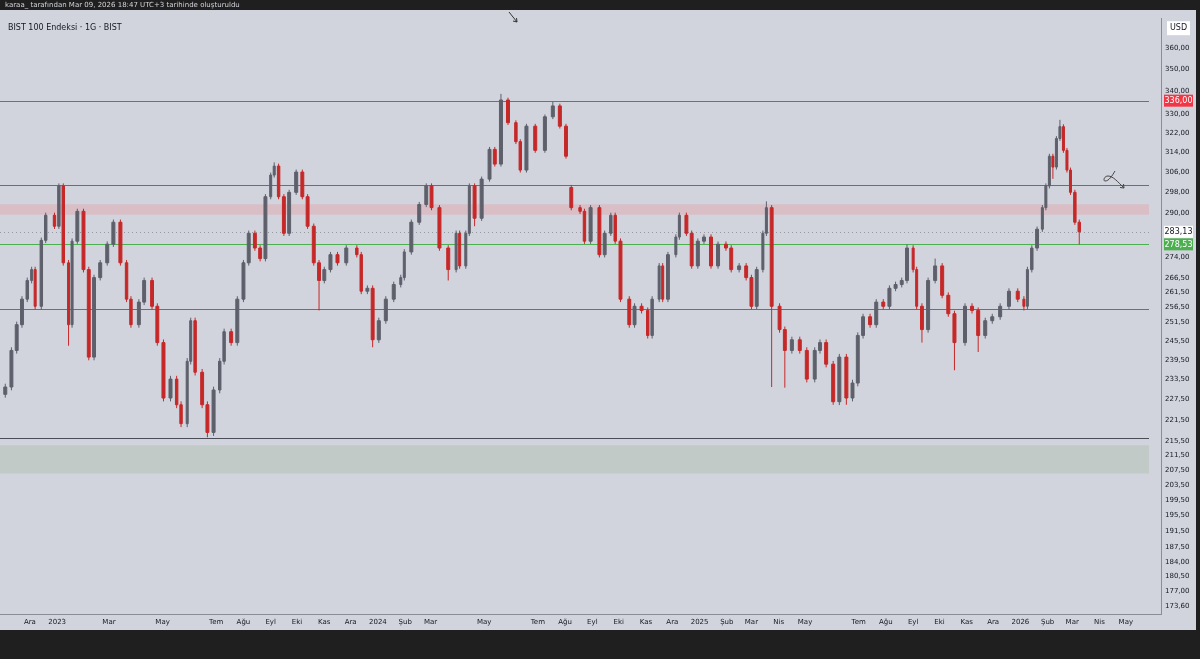 The height and width of the screenshot is (659, 1200). What do you see at coordinates (1178, 28) in the screenshot?
I see `y-axis-title: USD` at bounding box center [1178, 28].